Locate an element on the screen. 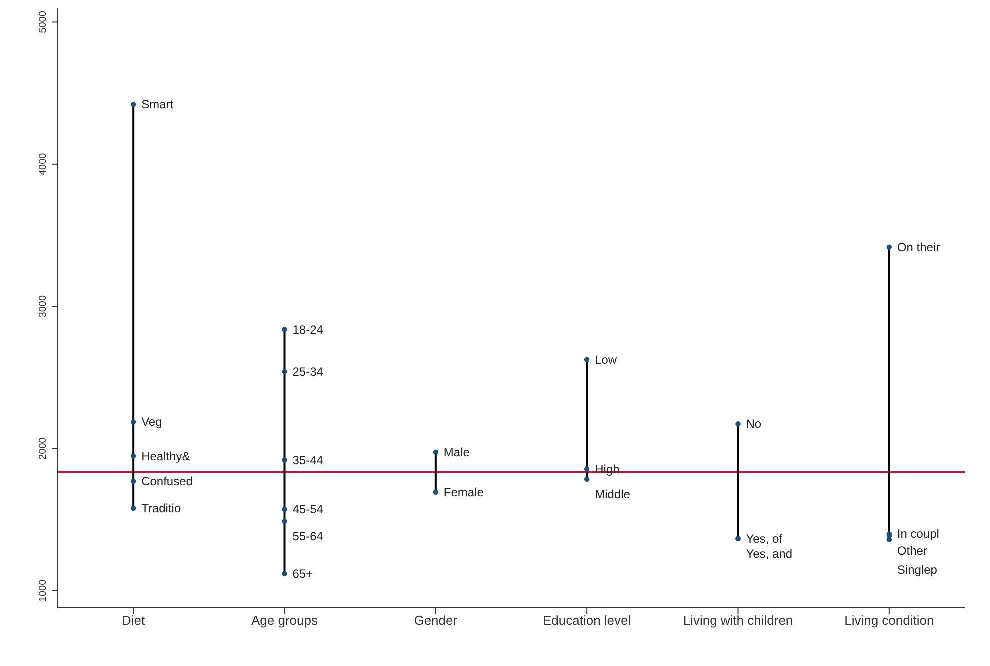 This screenshot has width=990, height=666. annotation: No is located at coordinates (754, 424).